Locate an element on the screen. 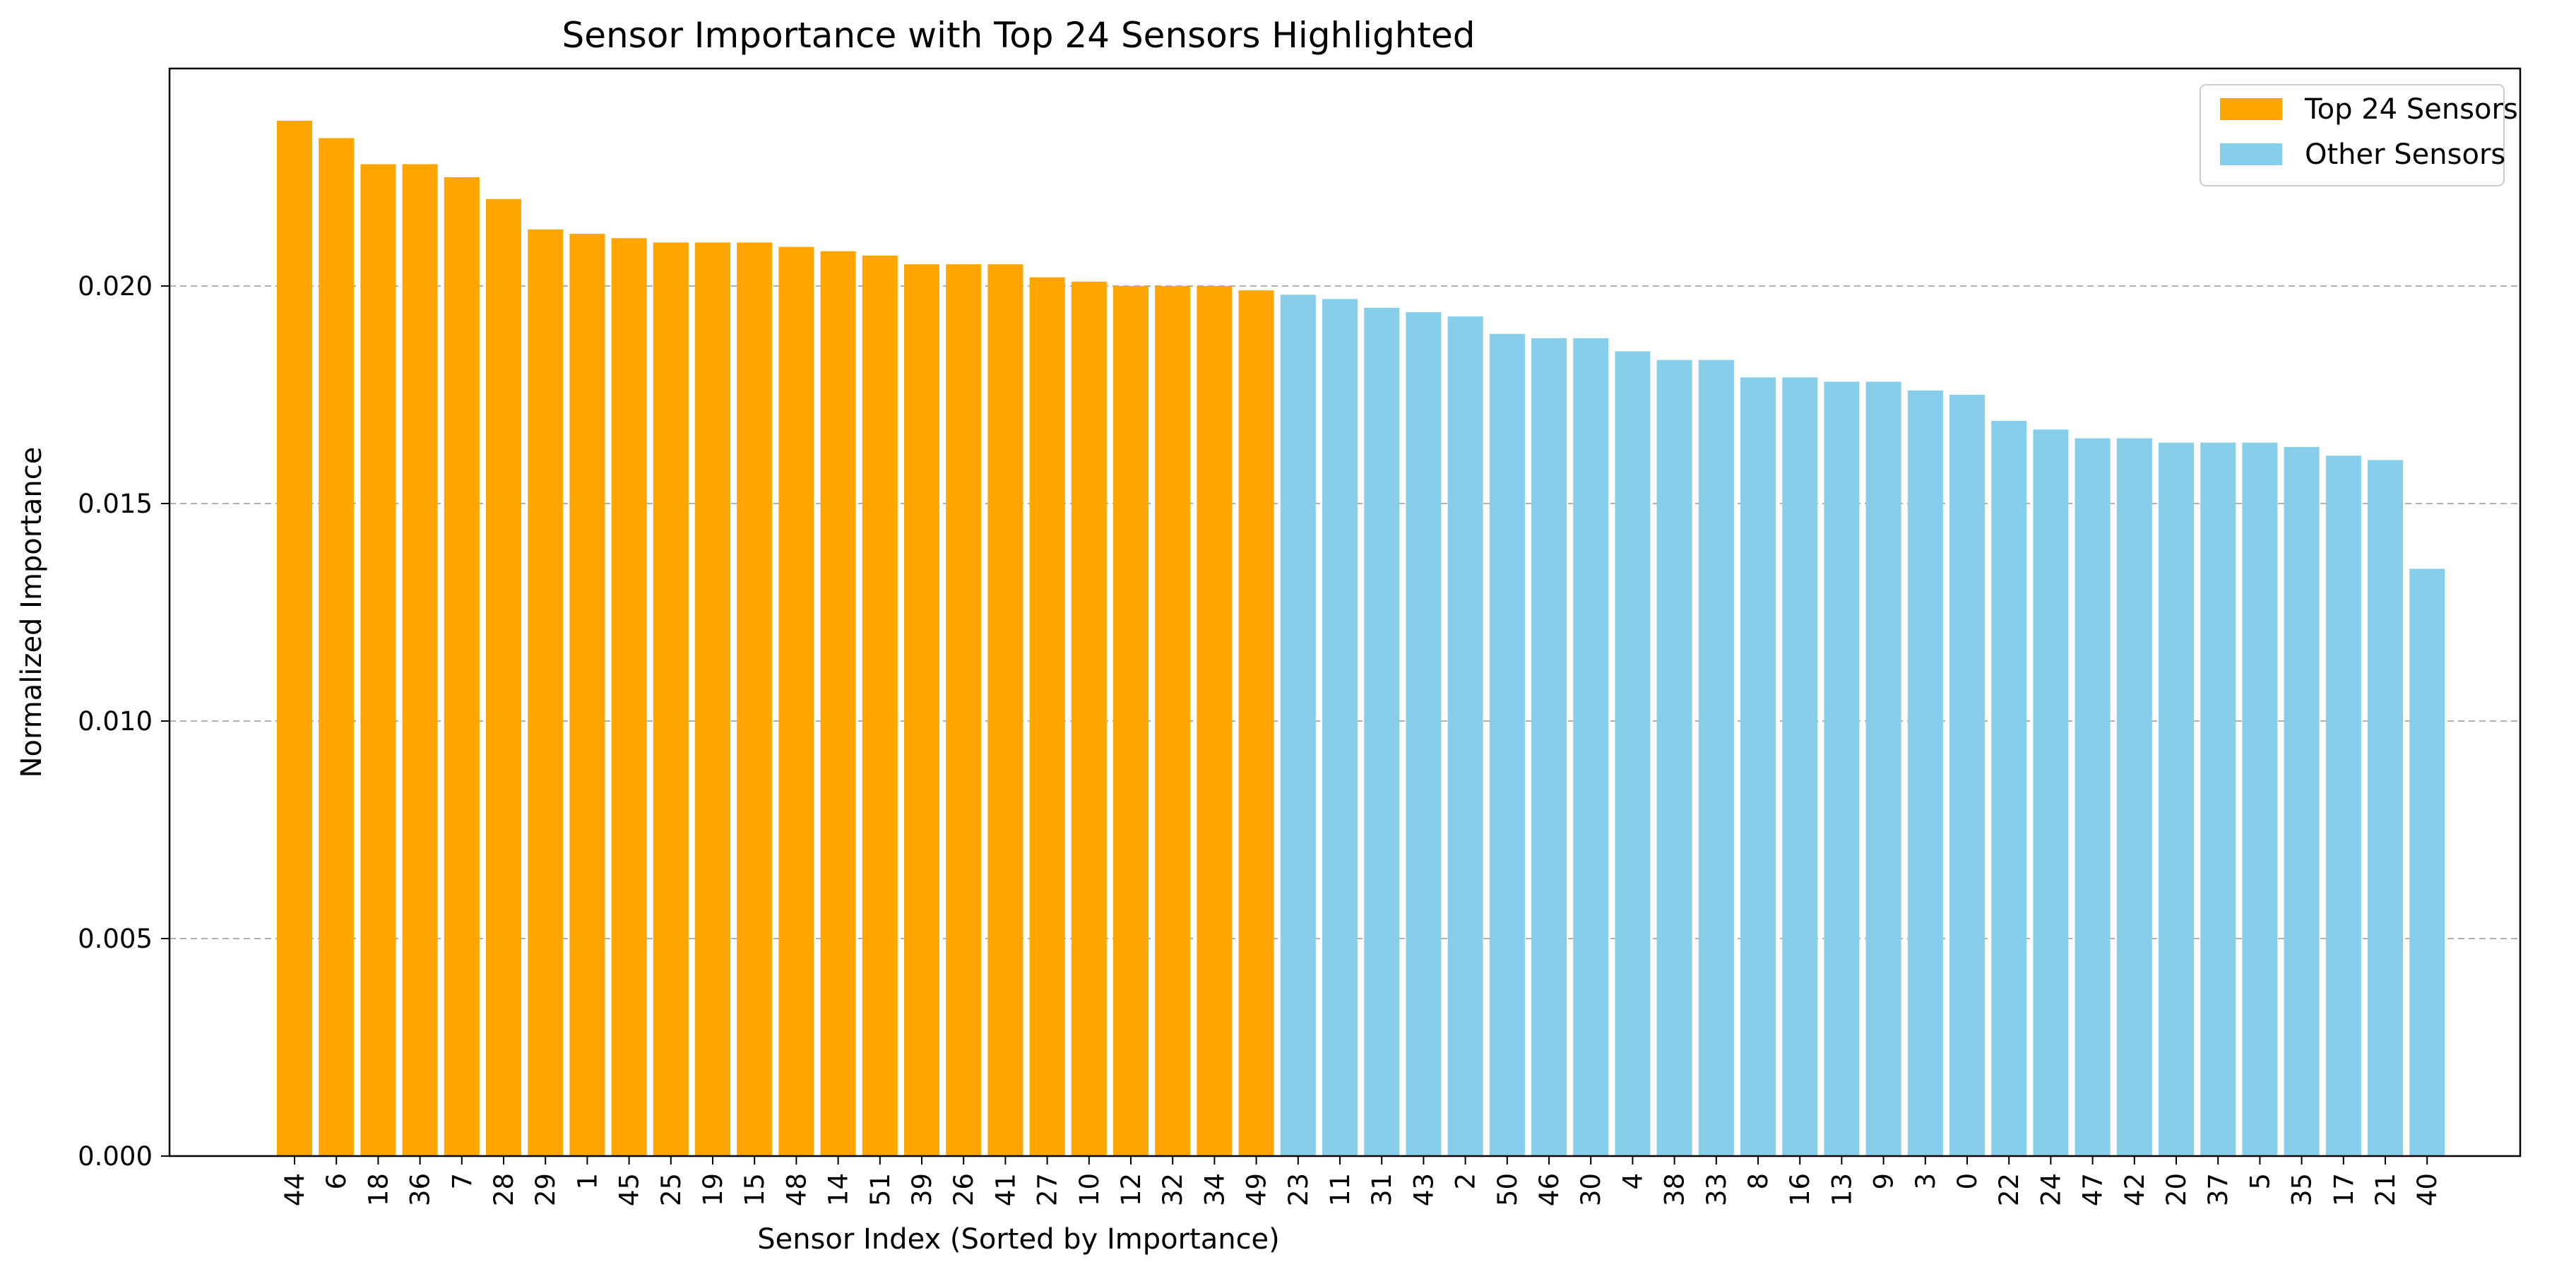 This screenshot has height=1274, width=2576. x-tick-label: 36 is located at coordinates (420, 1189).